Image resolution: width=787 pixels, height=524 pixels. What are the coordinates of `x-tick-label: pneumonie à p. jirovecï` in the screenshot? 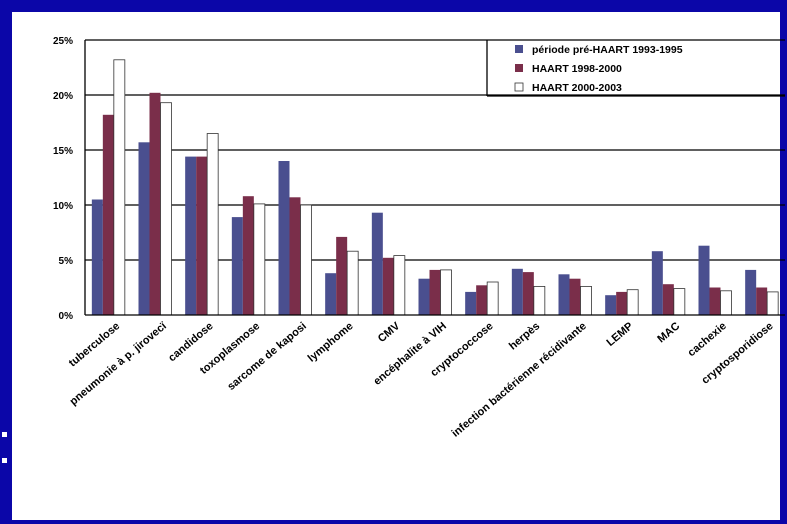 It's located at (119, 364).